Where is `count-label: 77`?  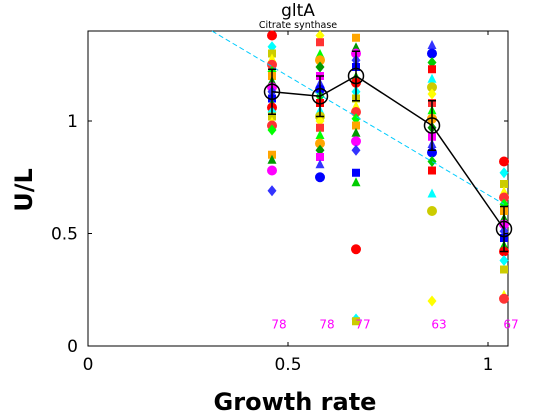 count-label: 77 is located at coordinates (362, 325).